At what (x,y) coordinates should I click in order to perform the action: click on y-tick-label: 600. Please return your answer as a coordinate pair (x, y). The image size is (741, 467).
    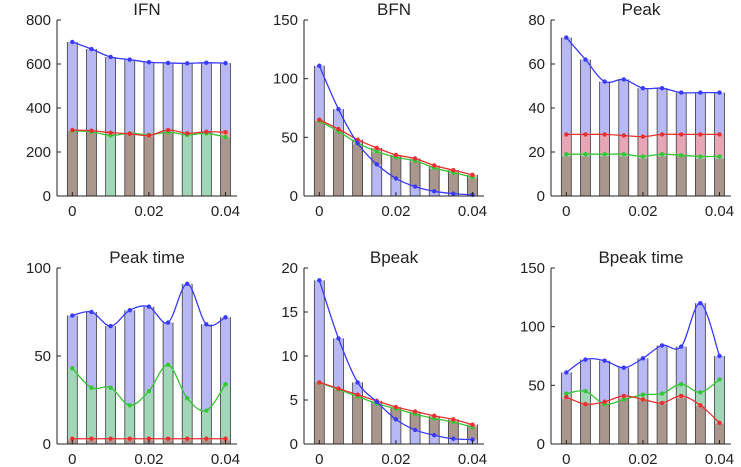
    Looking at the image, I should click on (38, 64).